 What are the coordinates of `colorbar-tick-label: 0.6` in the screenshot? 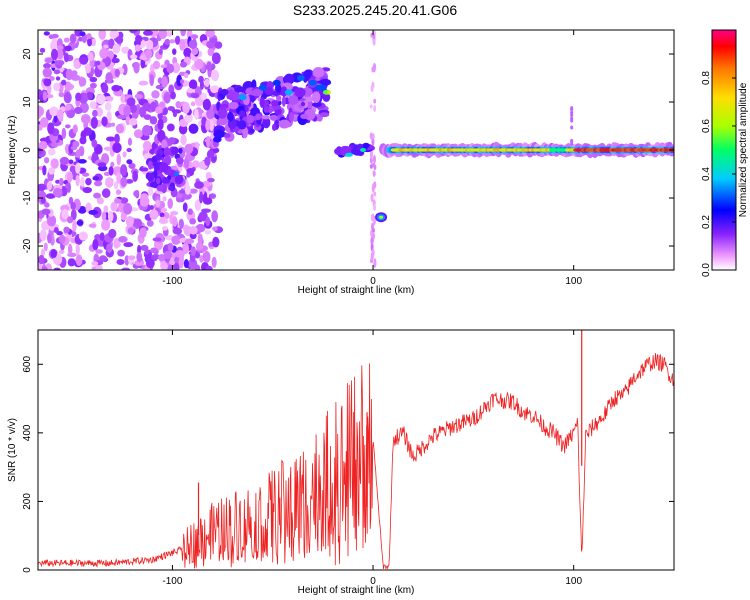 It's located at (706, 126).